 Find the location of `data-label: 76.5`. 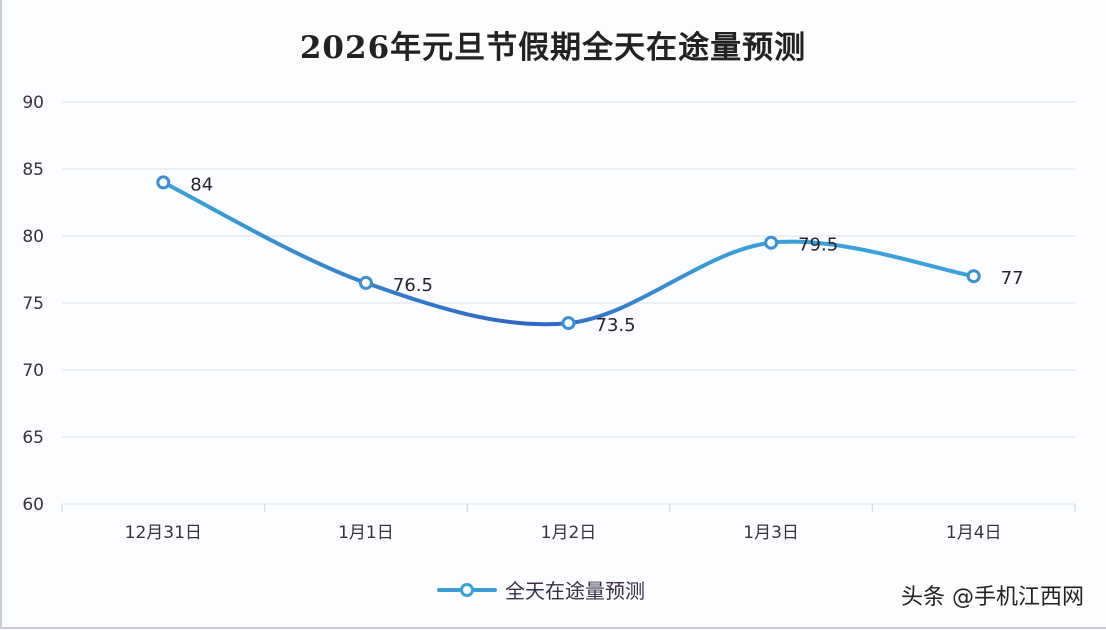

data-label: 76.5 is located at coordinates (413, 285).